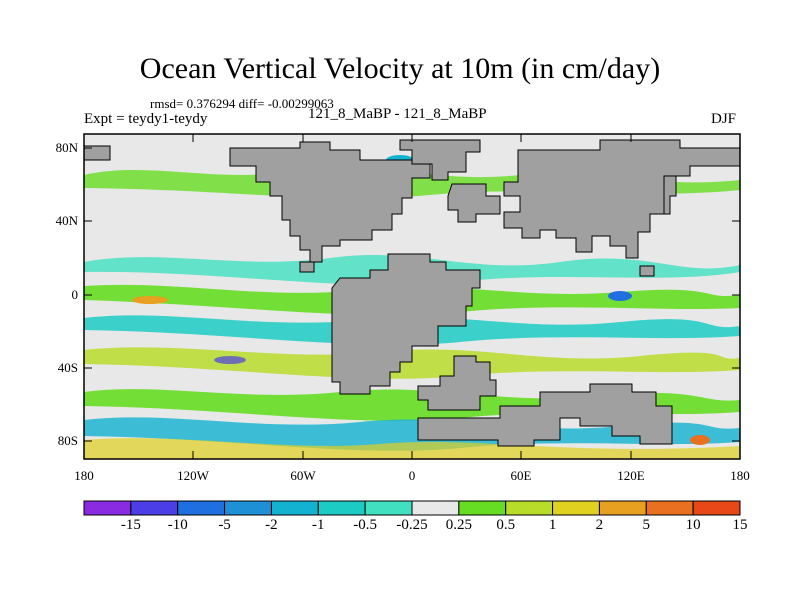 Image resolution: width=800 pixels, height=600 pixels. I want to click on x-label-60e: 60E, so click(521, 475).